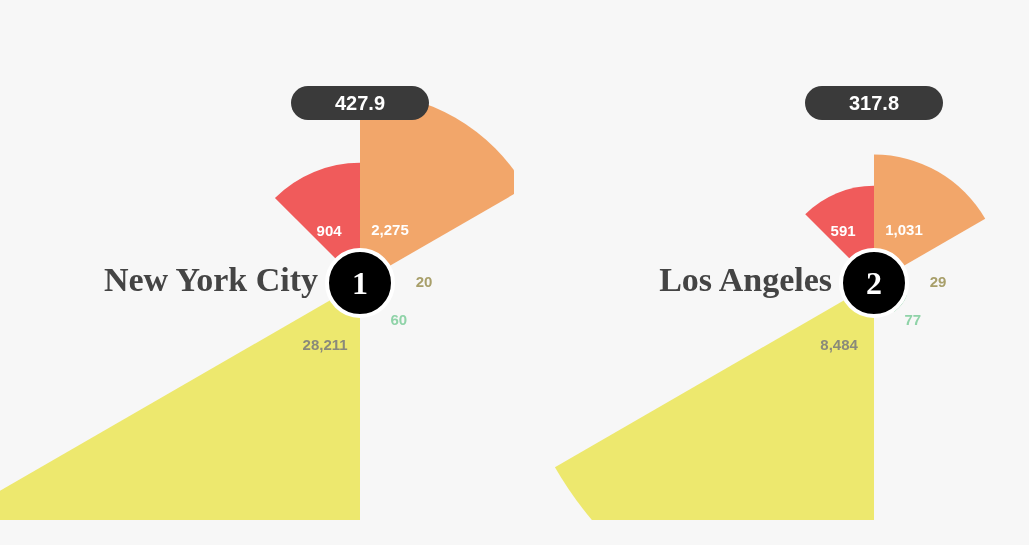 This screenshot has height=545, width=1029. What do you see at coordinates (360, 103) in the screenshot?
I see `text: 427.9` at bounding box center [360, 103].